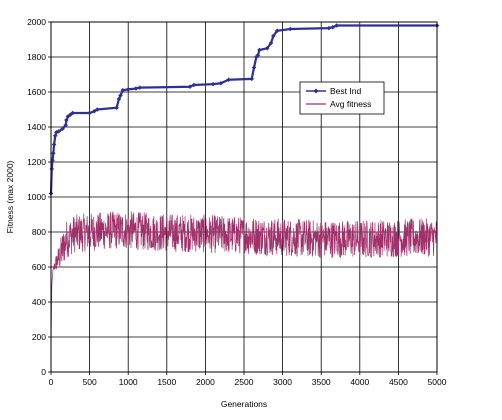 This screenshot has width=502, height=420. I want to click on y-tick-label: 1800, so click(36, 57).